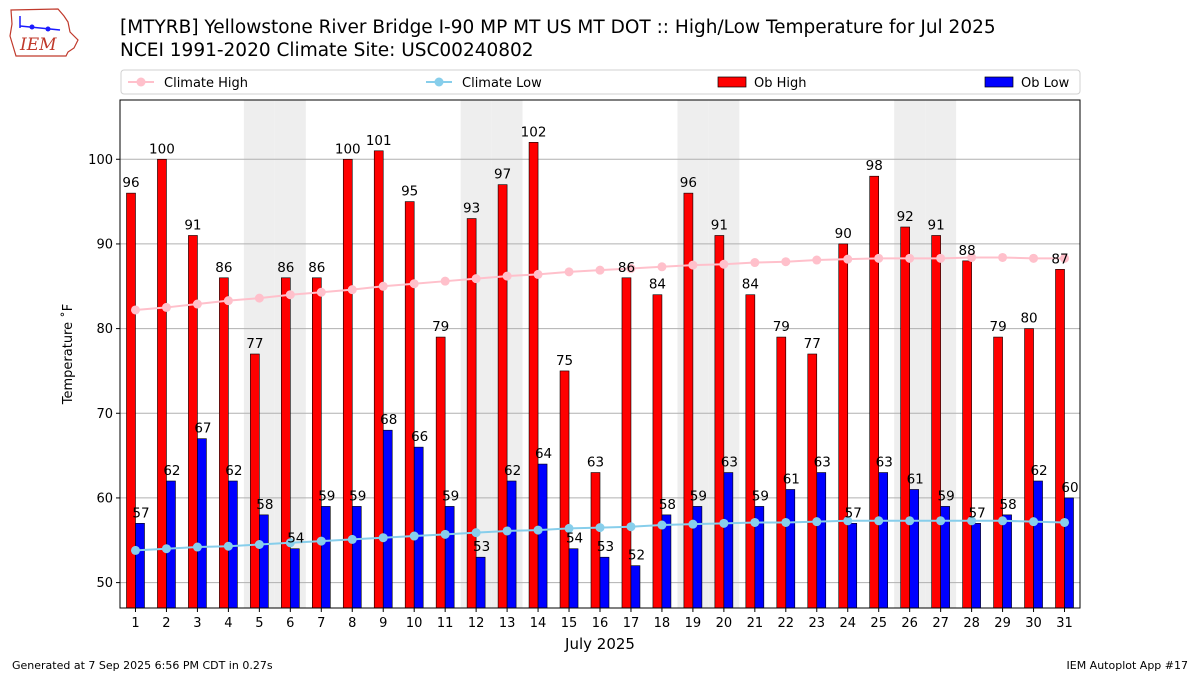 The image size is (1200, 675). What do you see at coordinates (999, 82) in the screenshot?
I see `legend-ob-low-swatch` at bounding box center [999, 82].